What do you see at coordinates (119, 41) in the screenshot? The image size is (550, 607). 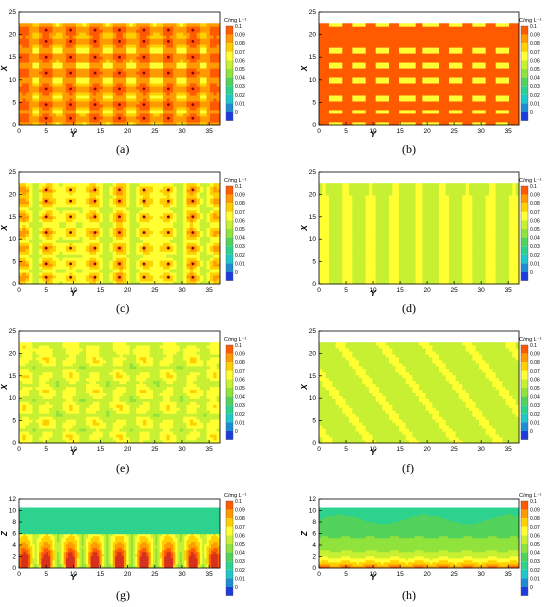 I see `emitter-point` at bounding box center [119, 41].